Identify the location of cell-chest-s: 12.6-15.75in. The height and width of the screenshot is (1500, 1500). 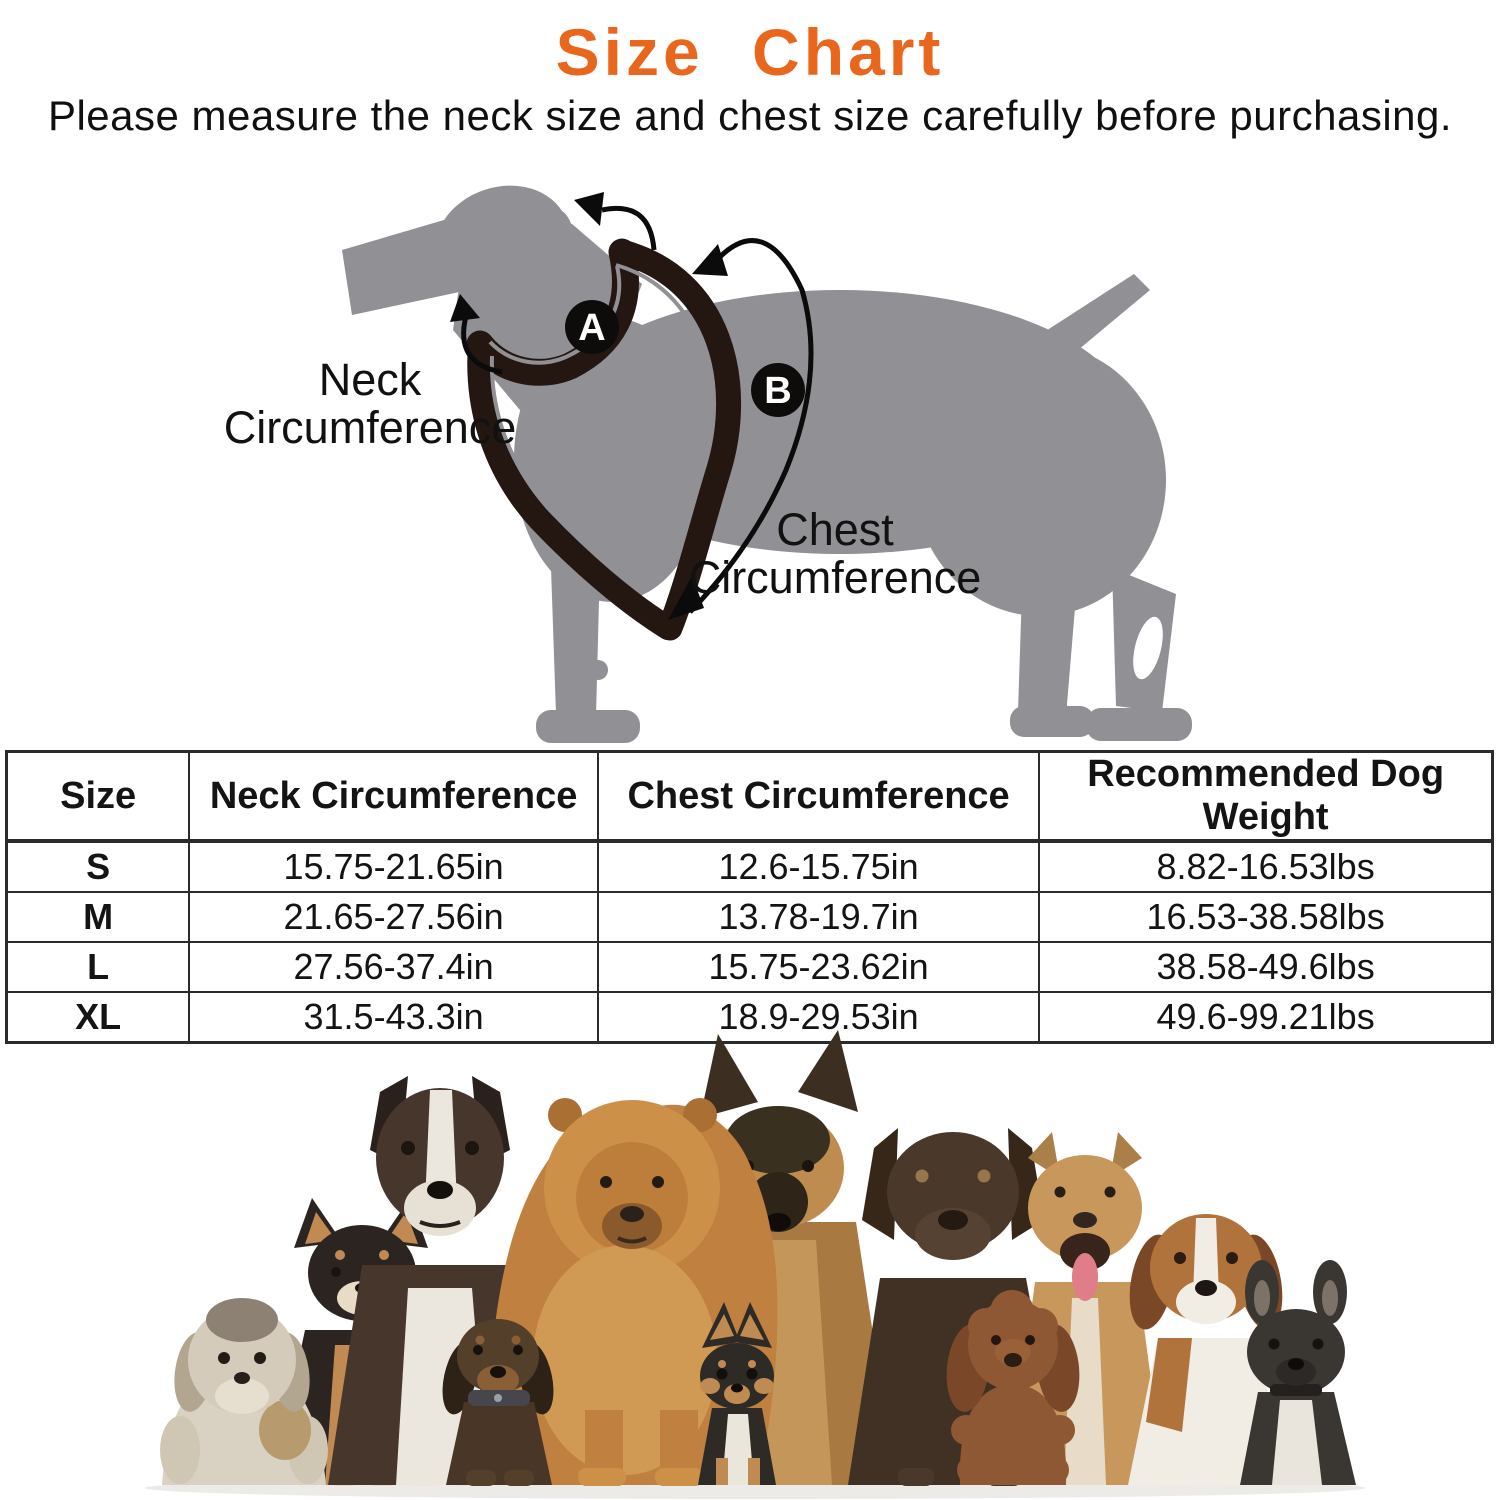
(818, 866).